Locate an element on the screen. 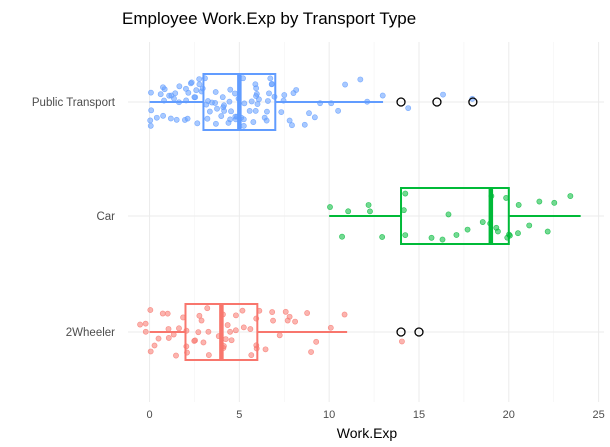 The image size is (610, 447). x-axis-title: Work.Exp is located at coordinates (367, 433).